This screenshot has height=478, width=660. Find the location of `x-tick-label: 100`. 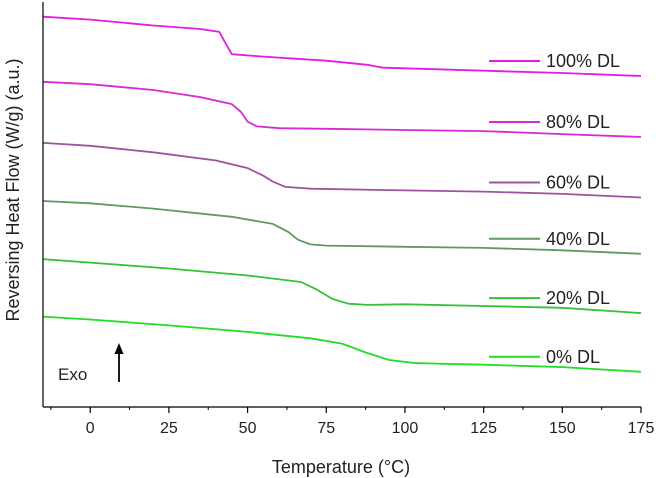

x-tick-label: 100 is located at coordinates (405, 428).